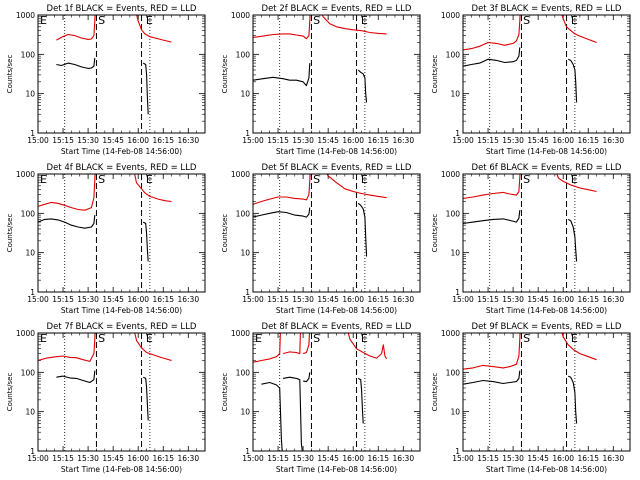 The width and height of the screenshot is (640, 480). I want to click on chart-title: Det 1f BLACK = Events, RED = LLD, so click(122, 9).